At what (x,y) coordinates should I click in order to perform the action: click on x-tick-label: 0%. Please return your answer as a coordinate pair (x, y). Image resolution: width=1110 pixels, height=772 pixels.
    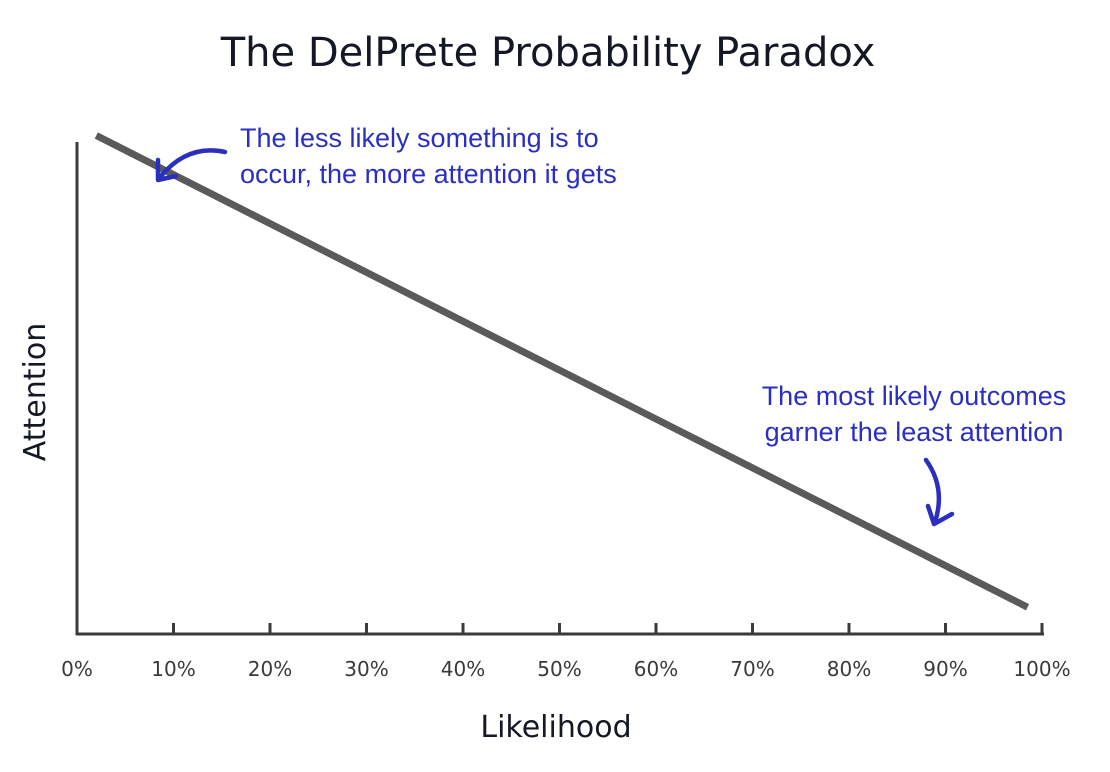
    Looking at the image, I should click on (77, 669).